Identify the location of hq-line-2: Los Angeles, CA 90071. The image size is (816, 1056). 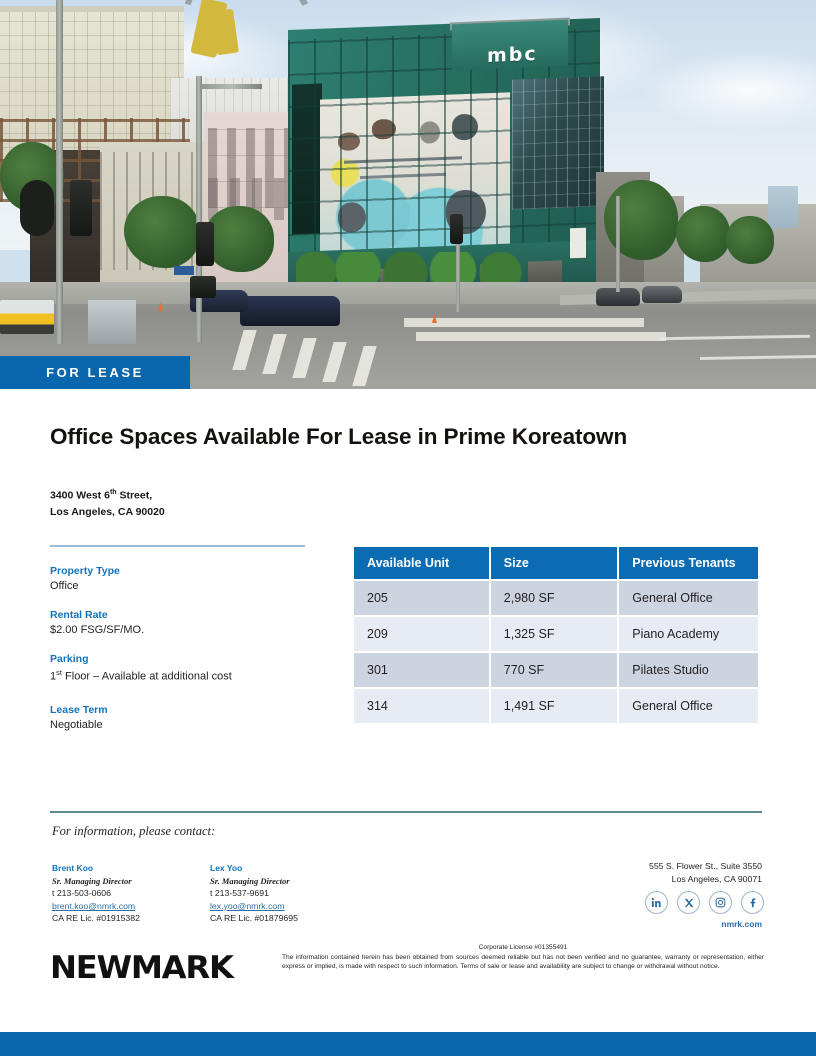
(716, 878).